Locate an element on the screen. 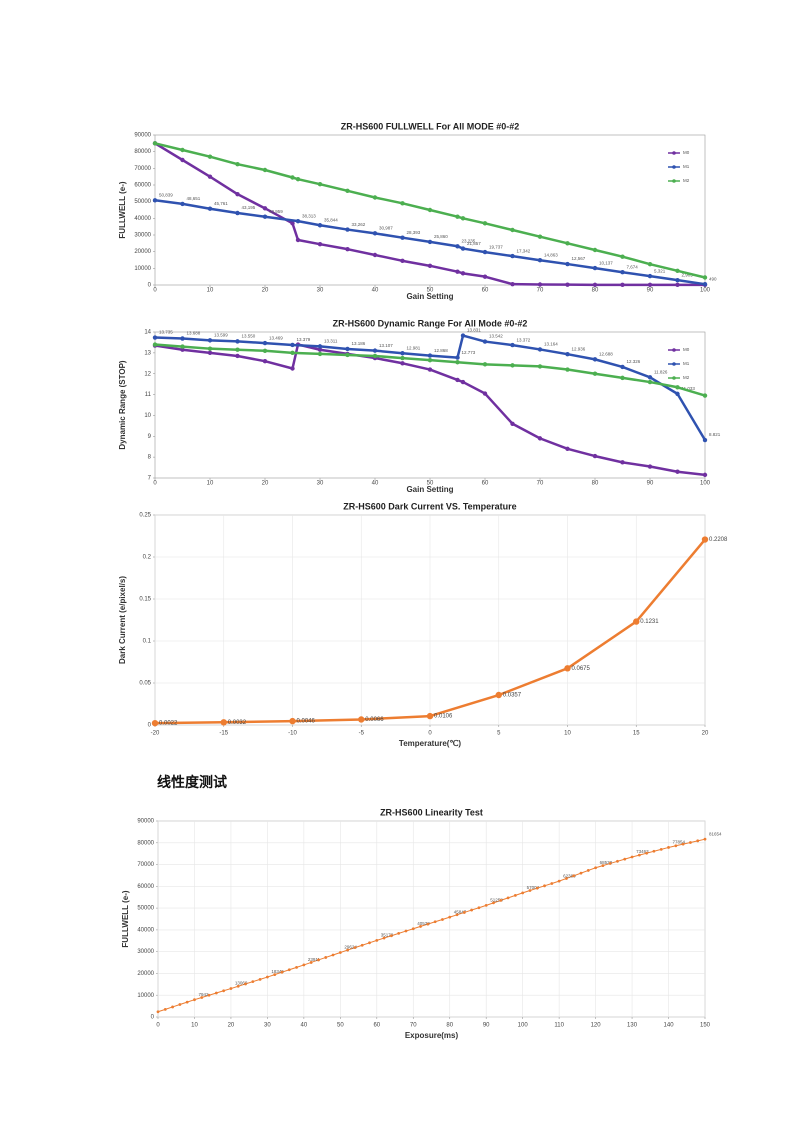  data-label: 13.599 is located at coordinates (221, 335).